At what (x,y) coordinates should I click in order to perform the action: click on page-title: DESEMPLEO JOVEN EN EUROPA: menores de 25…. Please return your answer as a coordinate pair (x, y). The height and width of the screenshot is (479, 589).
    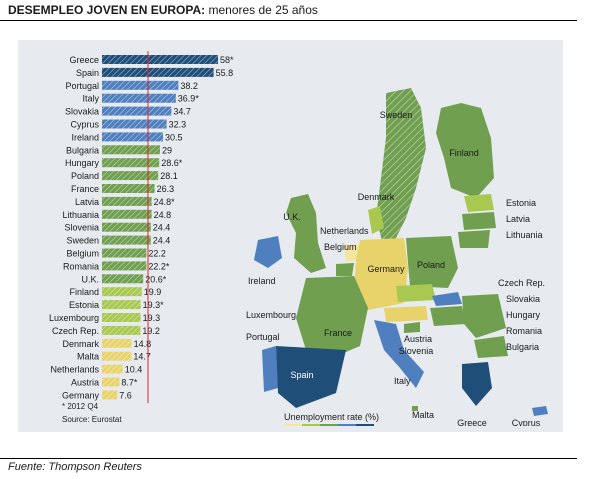
    Looking at the image, I should click on (163, 10).